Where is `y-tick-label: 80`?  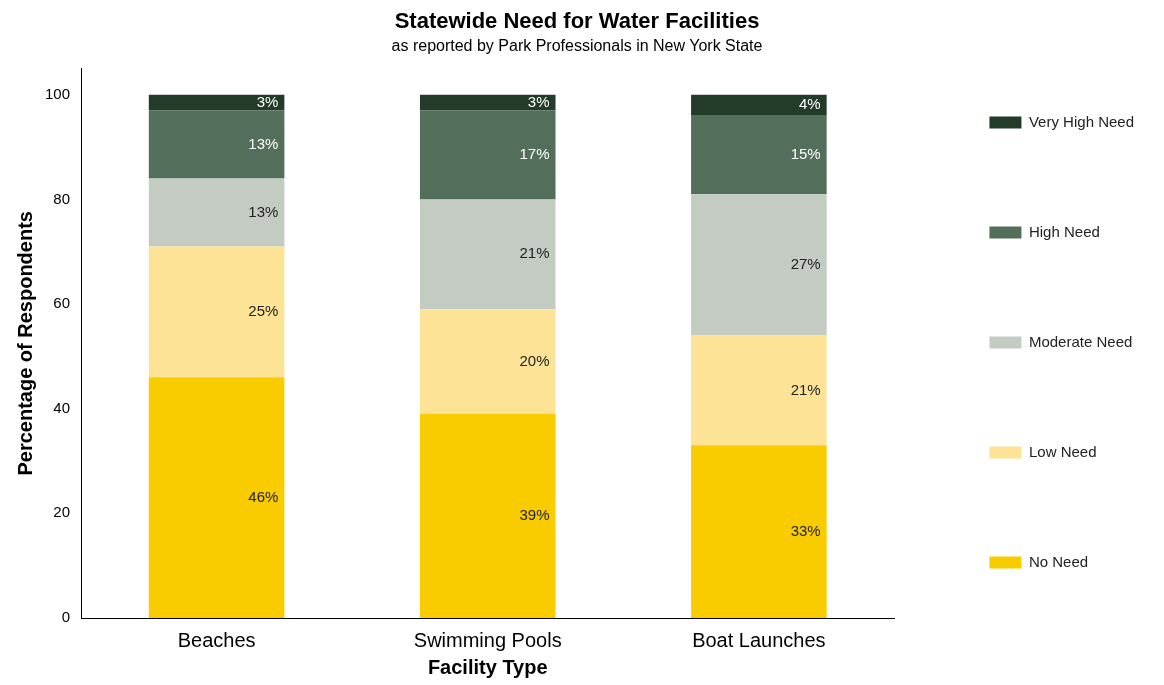 y-tick-label: 80 is located at coordinates (62, 198).